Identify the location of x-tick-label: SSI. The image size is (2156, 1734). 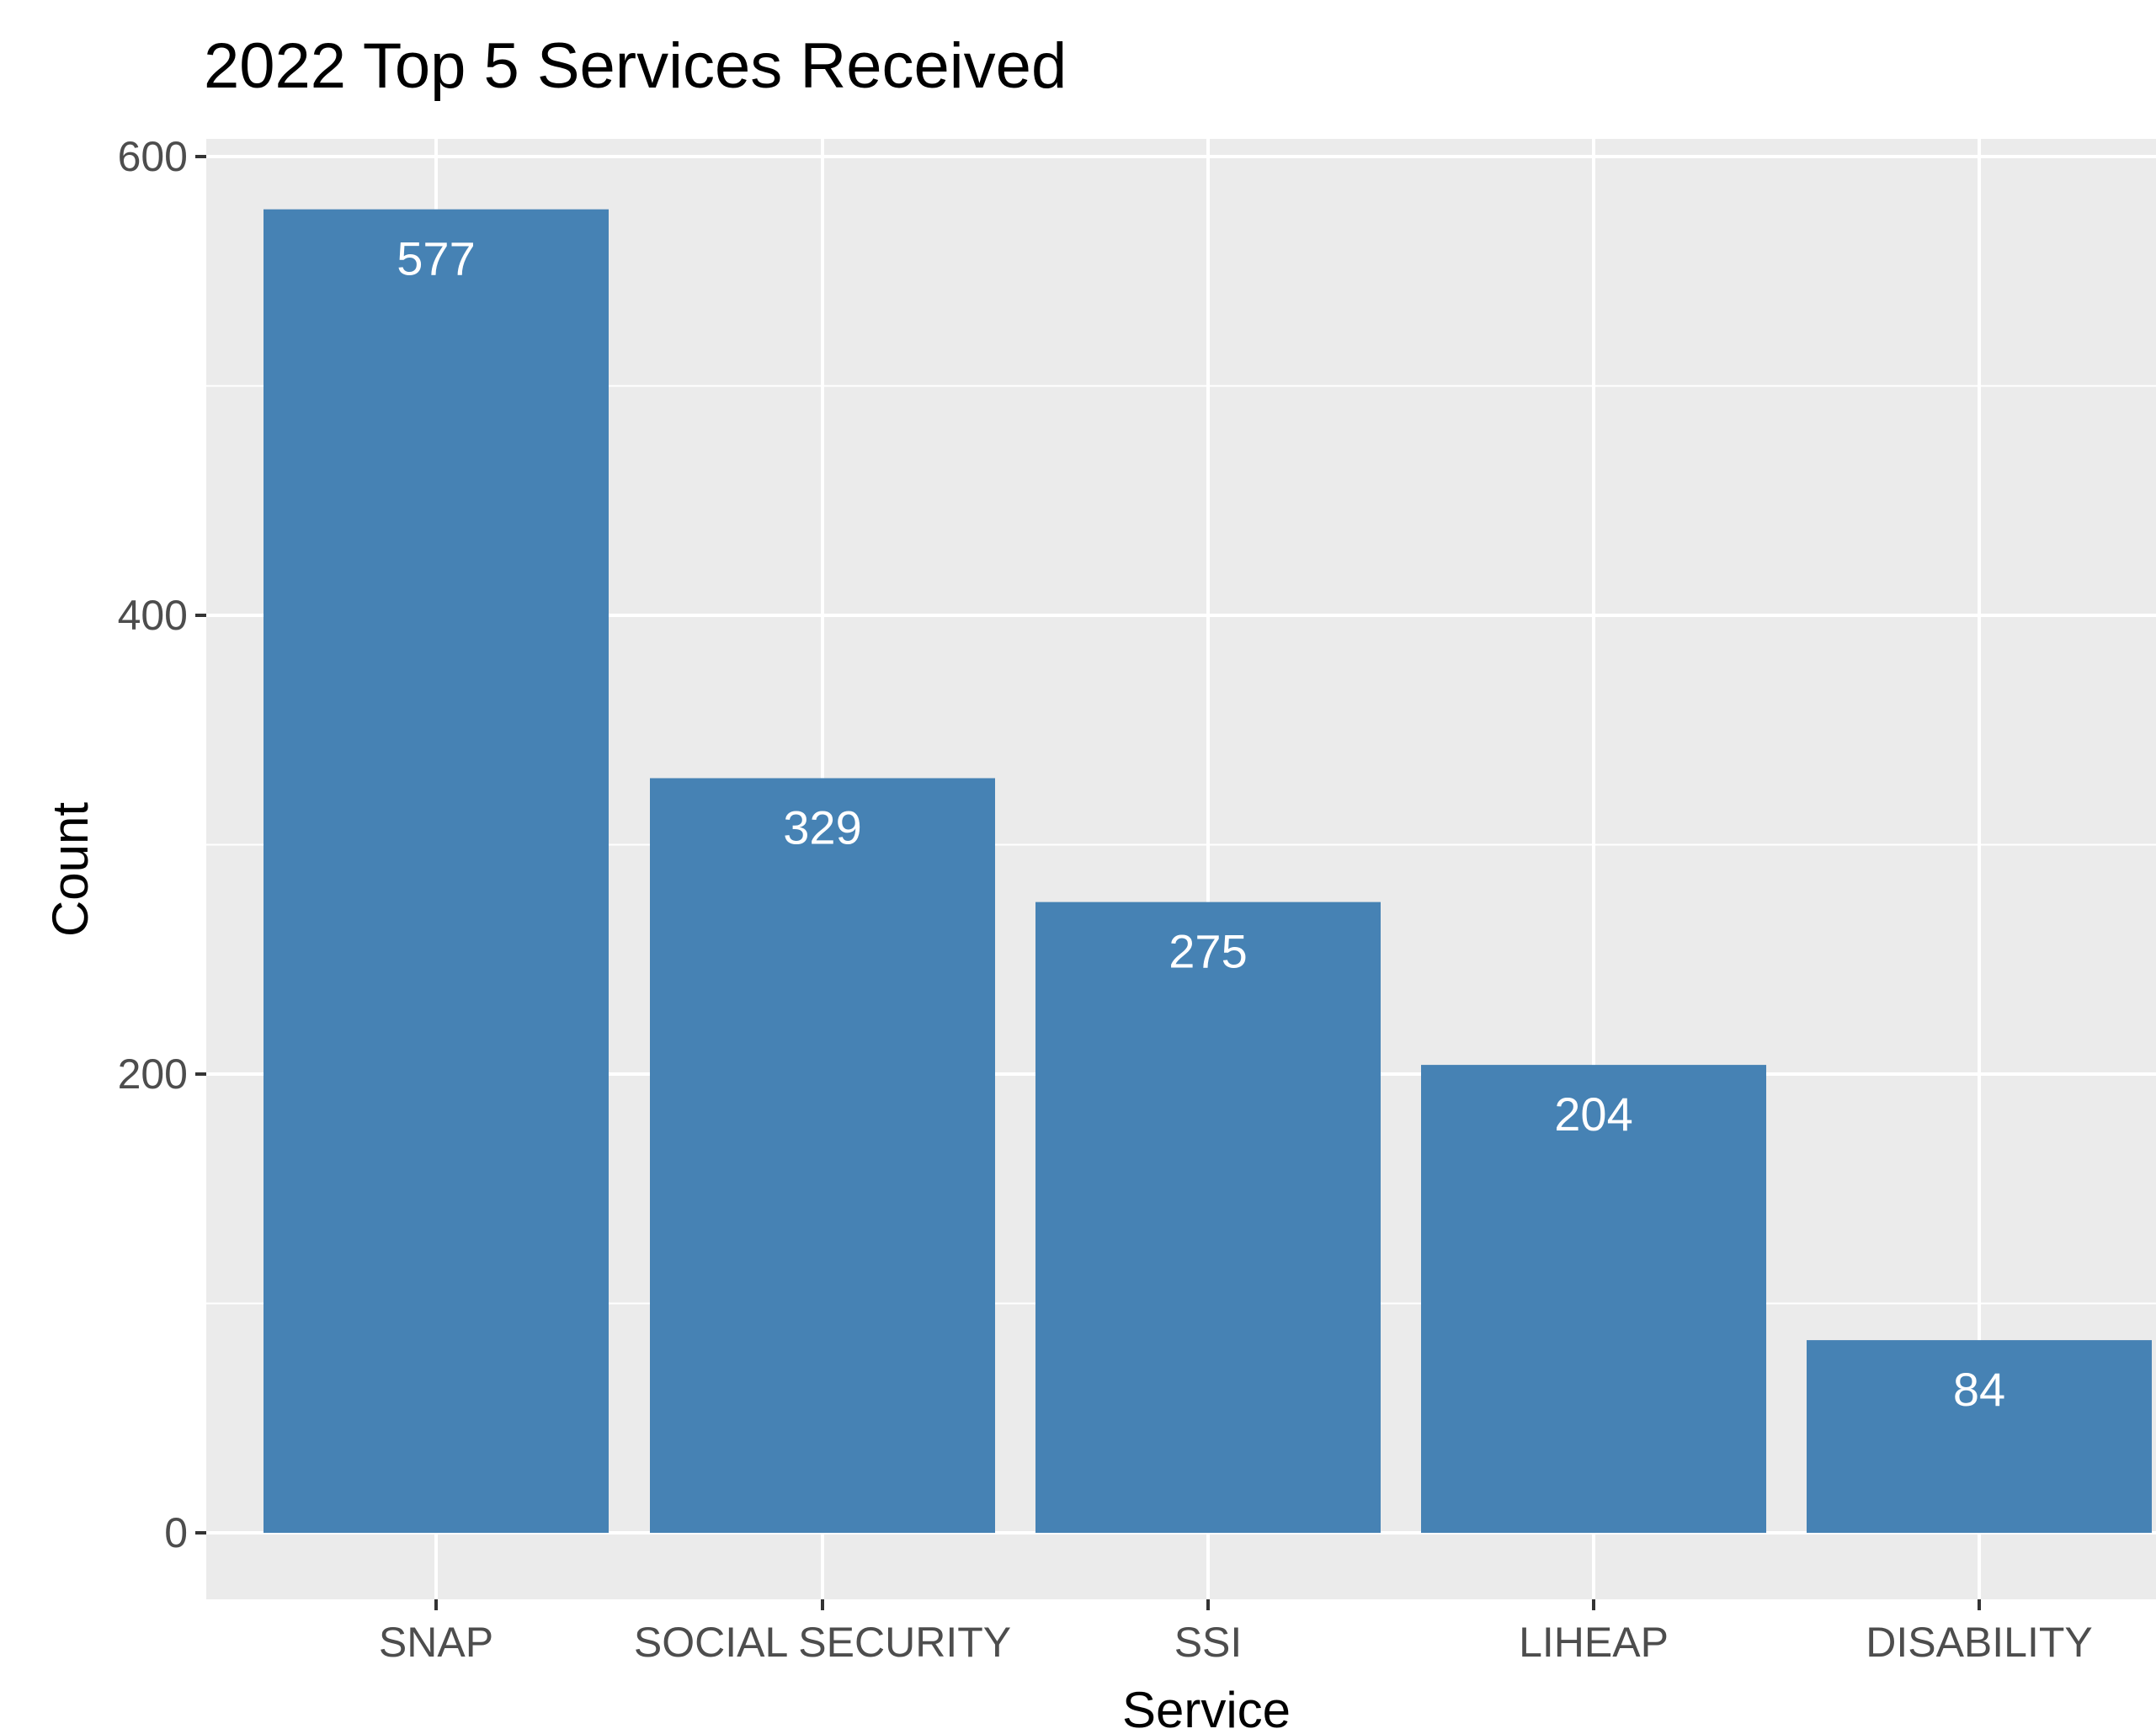
(1209, 1642).